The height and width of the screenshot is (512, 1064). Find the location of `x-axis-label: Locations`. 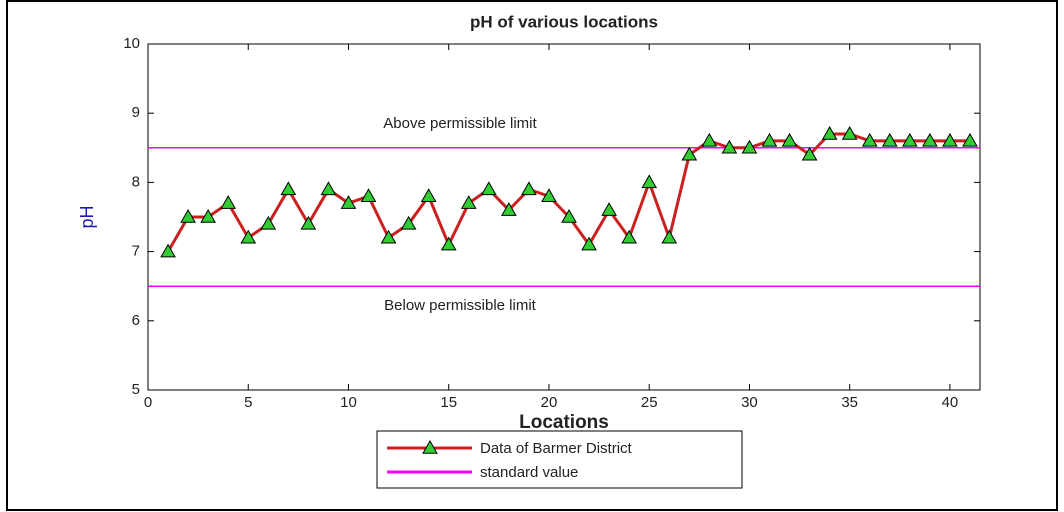

x-axis-label: Locations is located at coordinates (564, 422).